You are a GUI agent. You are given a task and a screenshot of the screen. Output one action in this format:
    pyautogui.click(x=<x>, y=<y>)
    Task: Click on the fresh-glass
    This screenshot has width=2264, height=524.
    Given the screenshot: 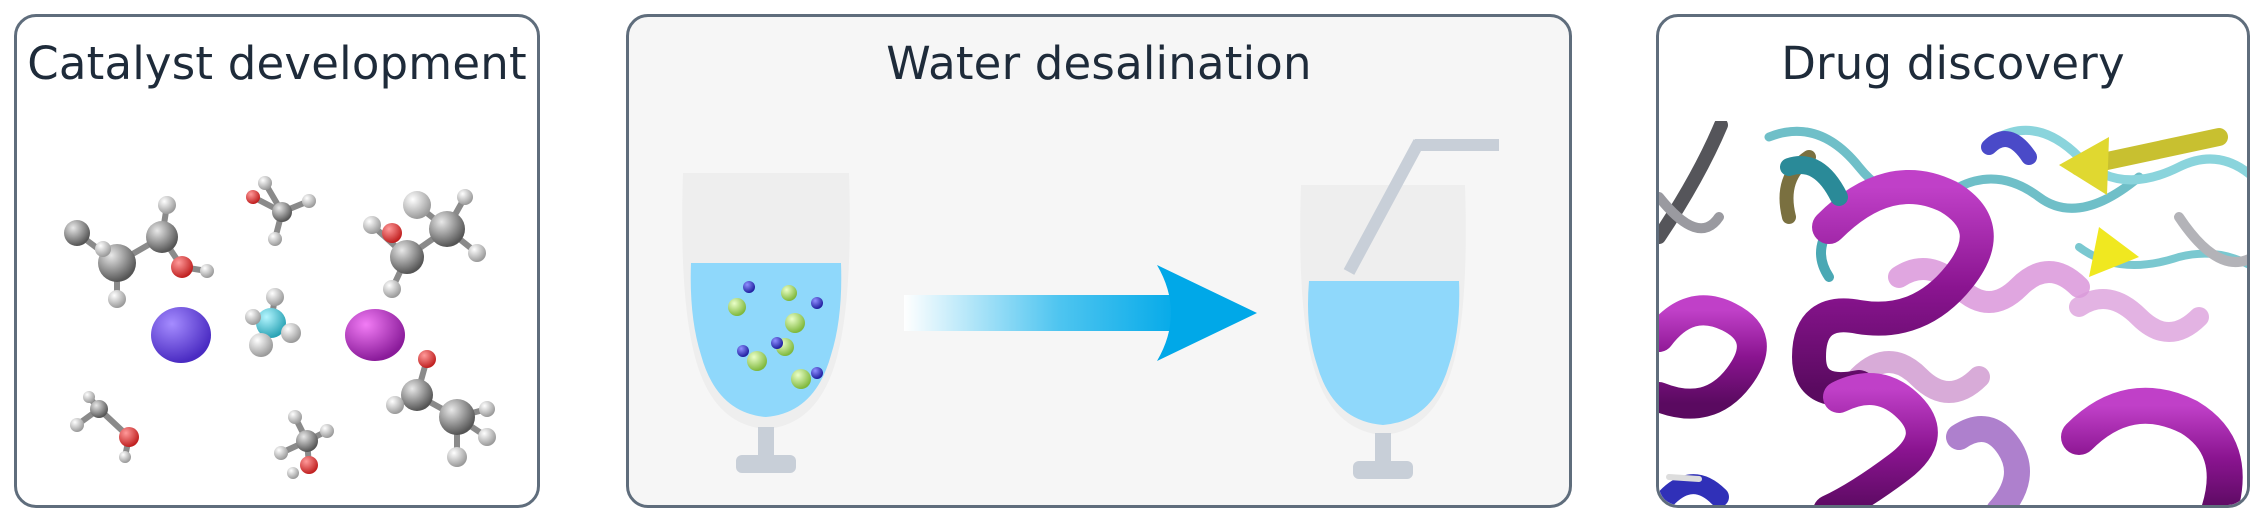 What is the action you would take?
    pyautogui.click(x=1399, y=309)
    